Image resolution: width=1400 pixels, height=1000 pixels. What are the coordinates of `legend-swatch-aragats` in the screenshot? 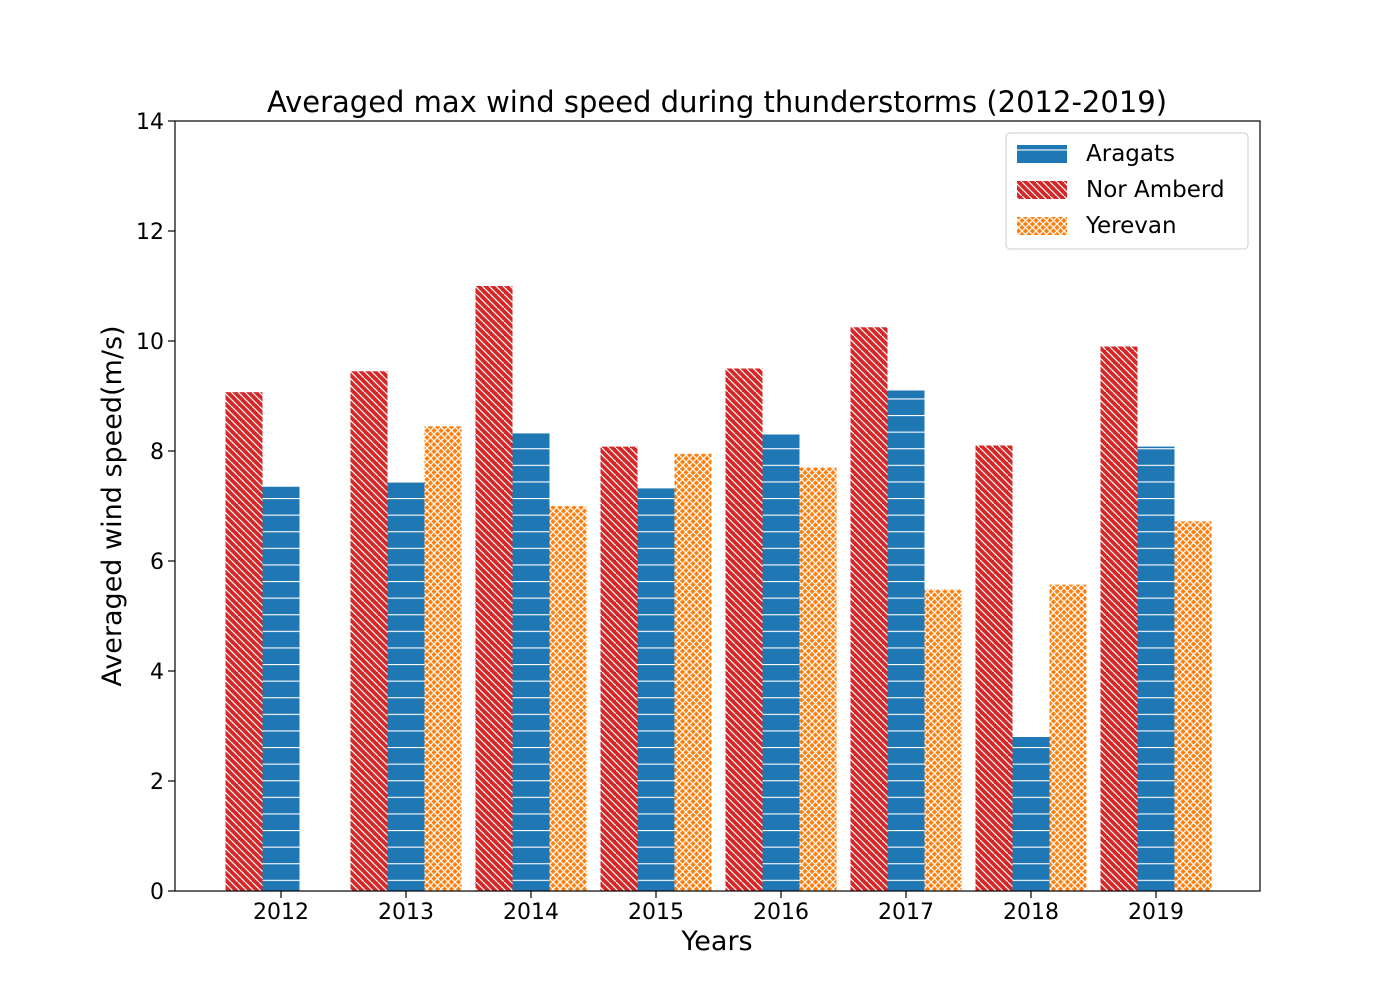 It's located at (1042, 154).